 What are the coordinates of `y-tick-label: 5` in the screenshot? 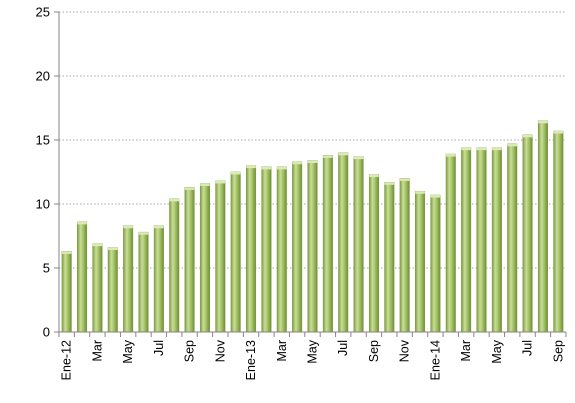 It's located at (46, 268).